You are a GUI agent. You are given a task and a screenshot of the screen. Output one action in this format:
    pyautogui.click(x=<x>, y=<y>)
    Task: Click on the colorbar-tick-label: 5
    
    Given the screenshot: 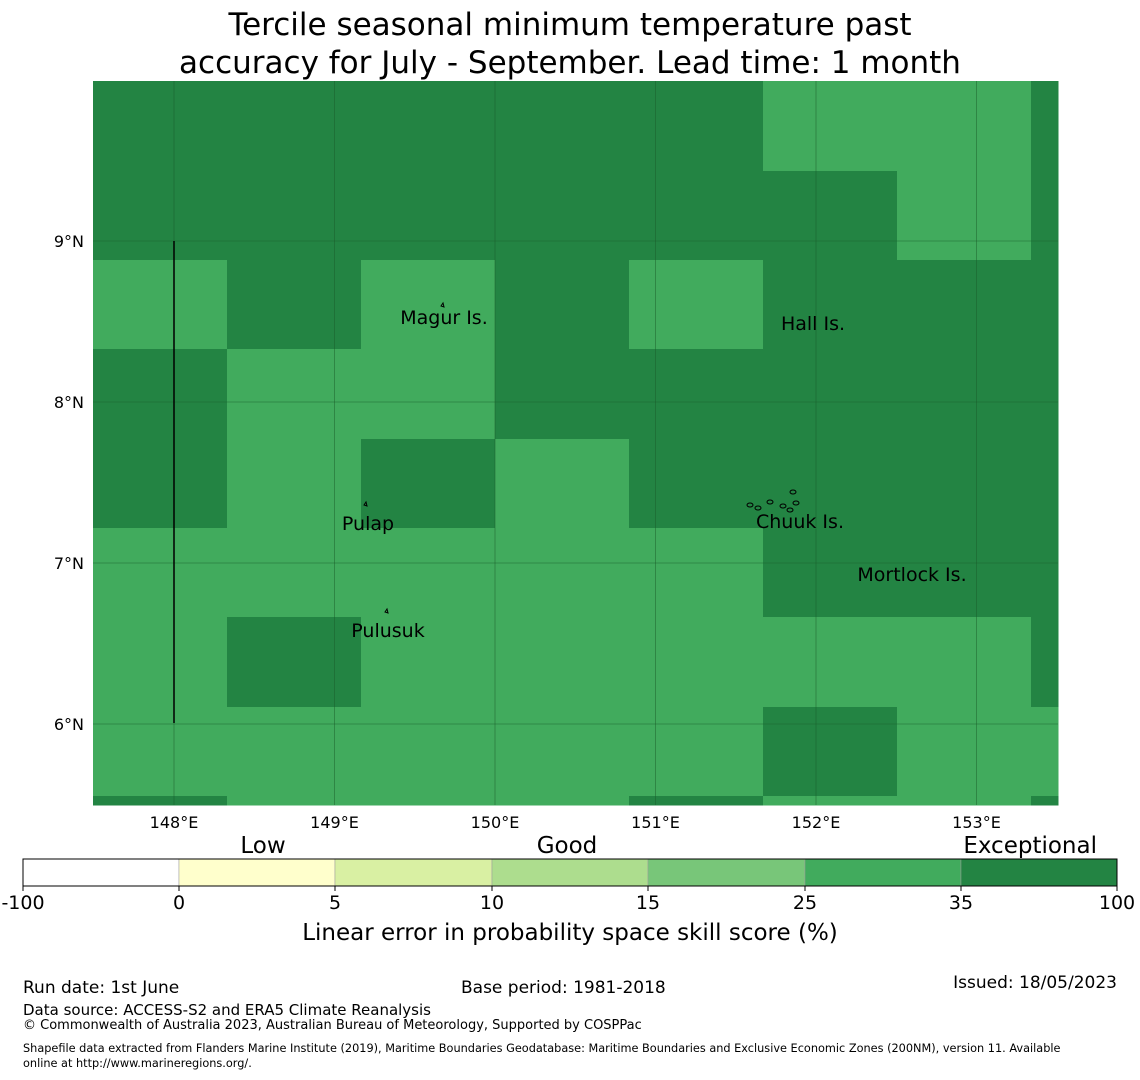 What is the action you would take?
    pyautogui.click(x=335, y=903)
    